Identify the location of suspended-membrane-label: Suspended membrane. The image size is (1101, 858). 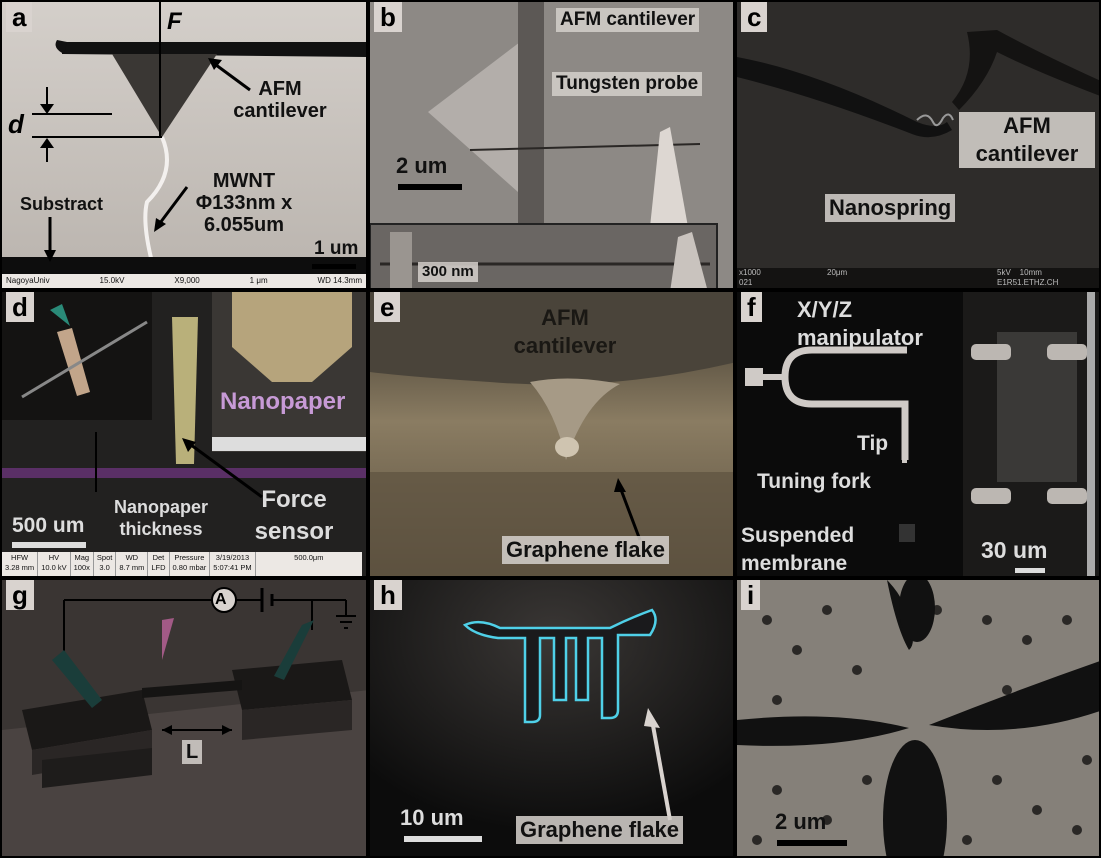
(798, 549).